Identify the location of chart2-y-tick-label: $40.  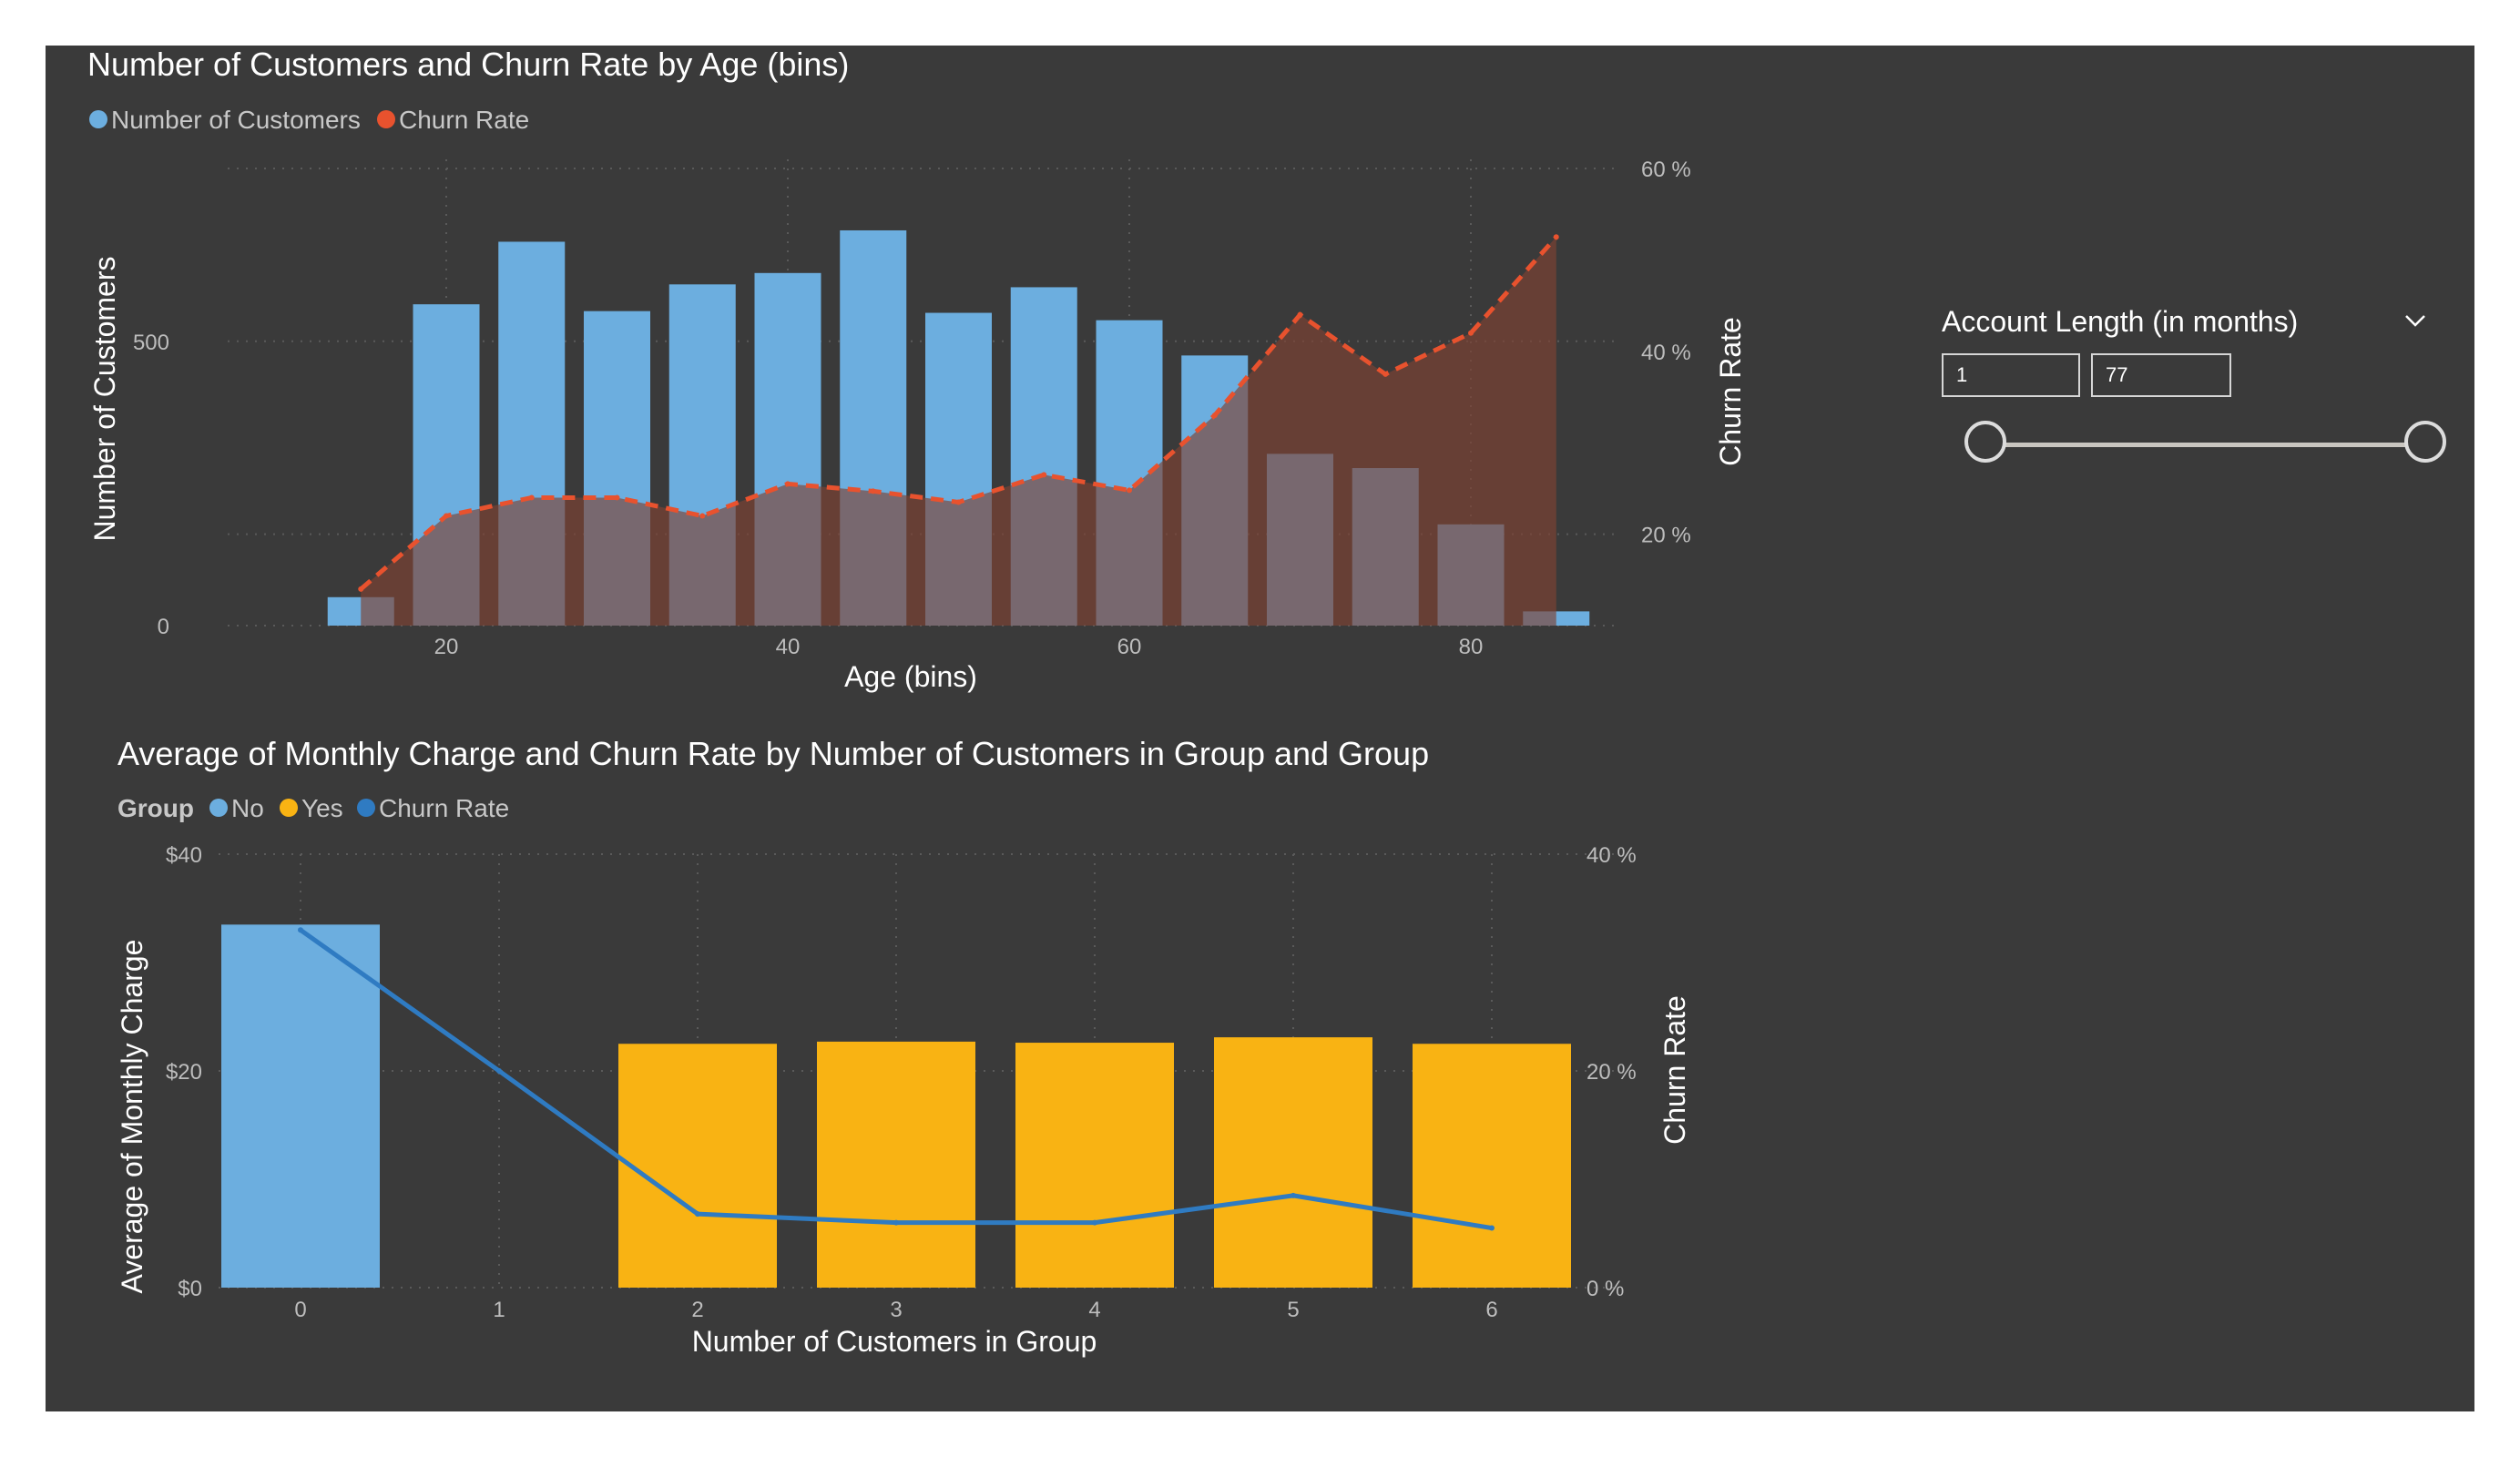
(184, 856).